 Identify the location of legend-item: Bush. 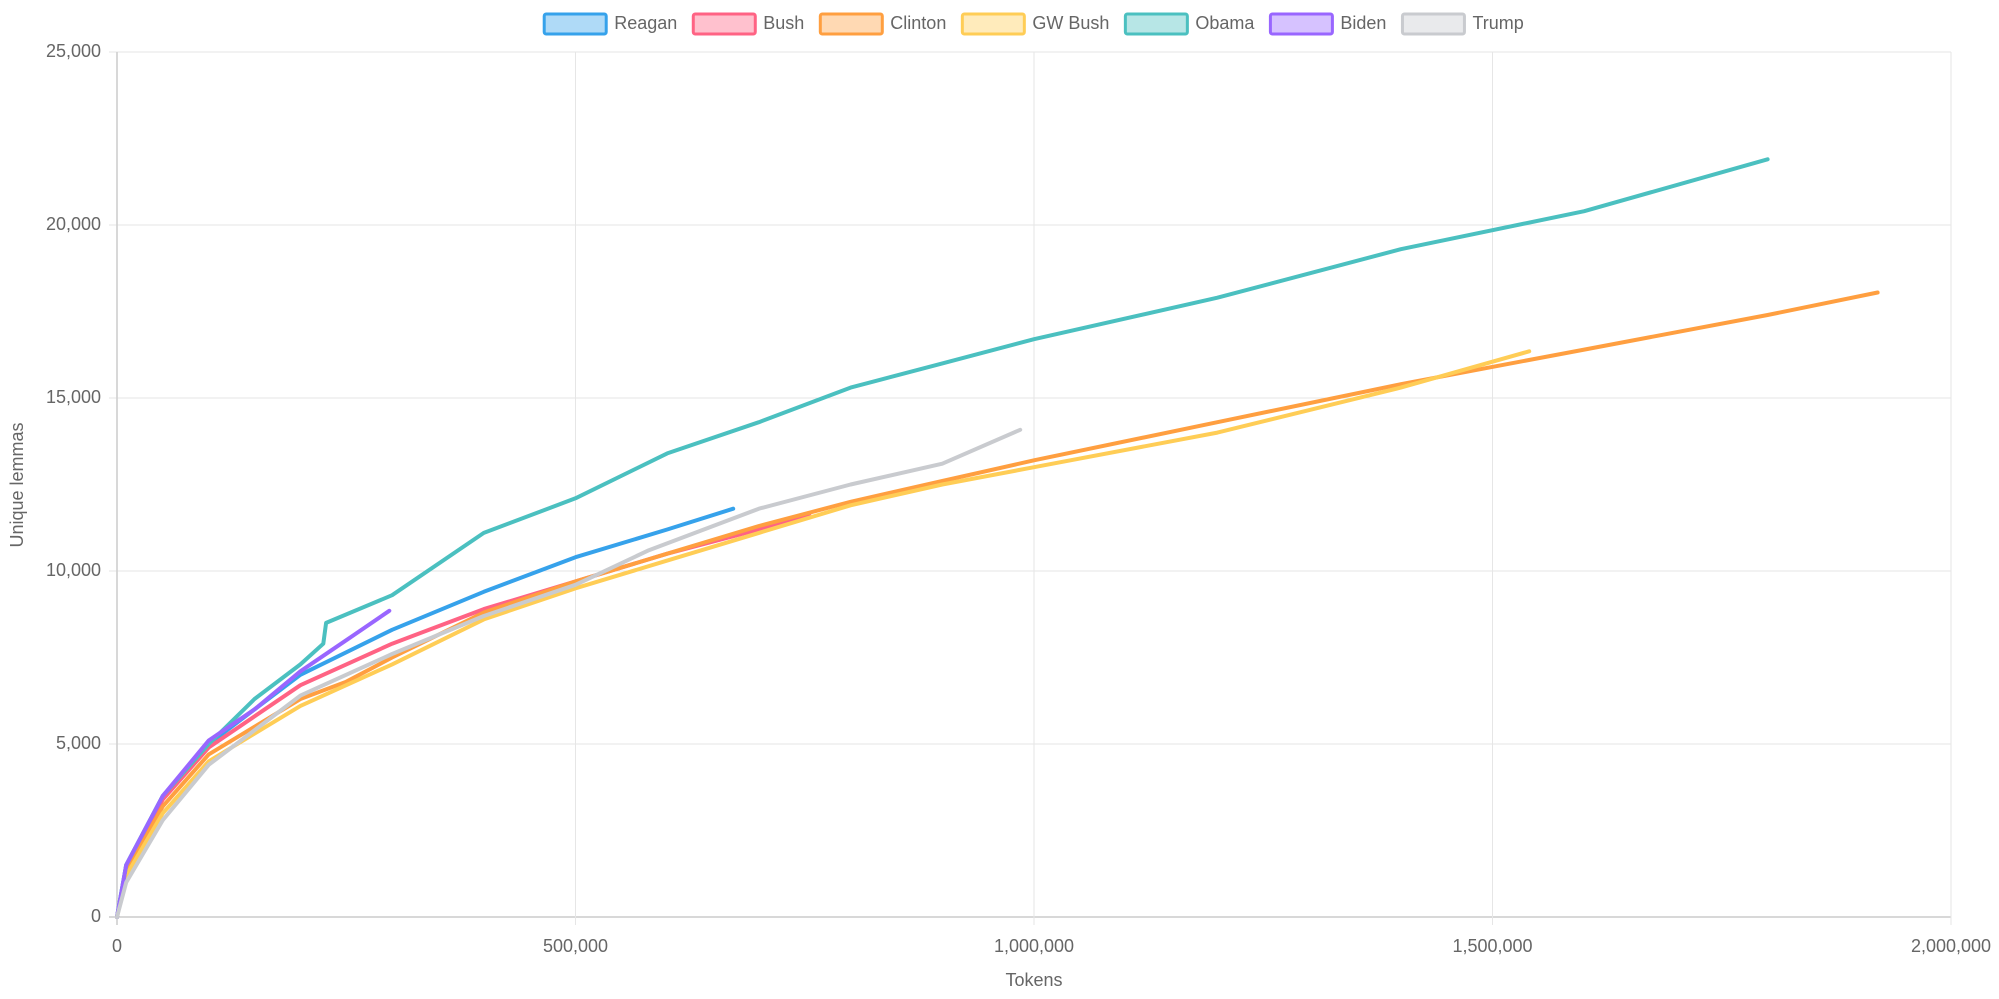
(747, 24).